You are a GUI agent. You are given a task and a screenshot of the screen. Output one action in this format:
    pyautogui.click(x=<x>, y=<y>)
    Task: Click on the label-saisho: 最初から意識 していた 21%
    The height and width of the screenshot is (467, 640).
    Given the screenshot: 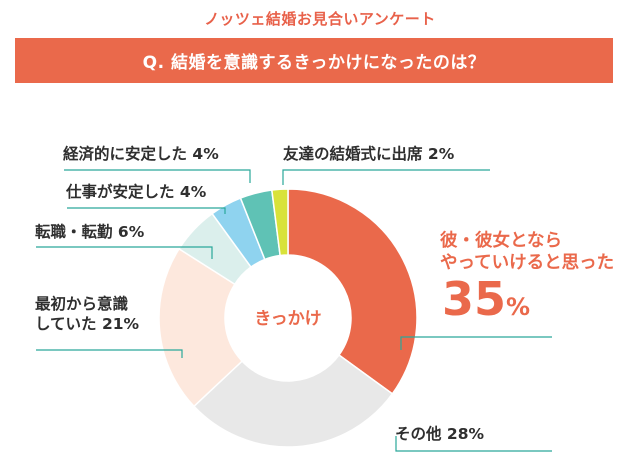 What is the action you would take?
    pyautogui.click(x=87, y=314)
    